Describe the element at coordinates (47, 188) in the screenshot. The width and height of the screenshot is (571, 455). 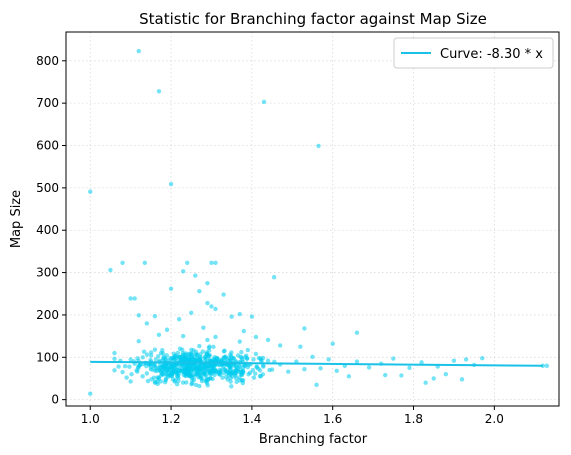
I see `y-tick-label: 500` at that location.